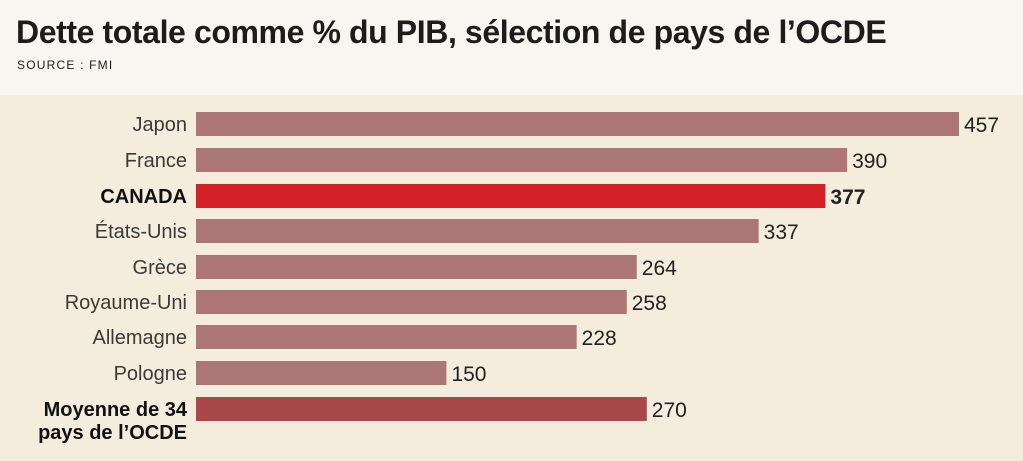 This screenshot has height=461, width=1023. What do you see at coordinates (156, 161) in the screenshot?
I see `category-label: France` at bounding box center [156, 161].